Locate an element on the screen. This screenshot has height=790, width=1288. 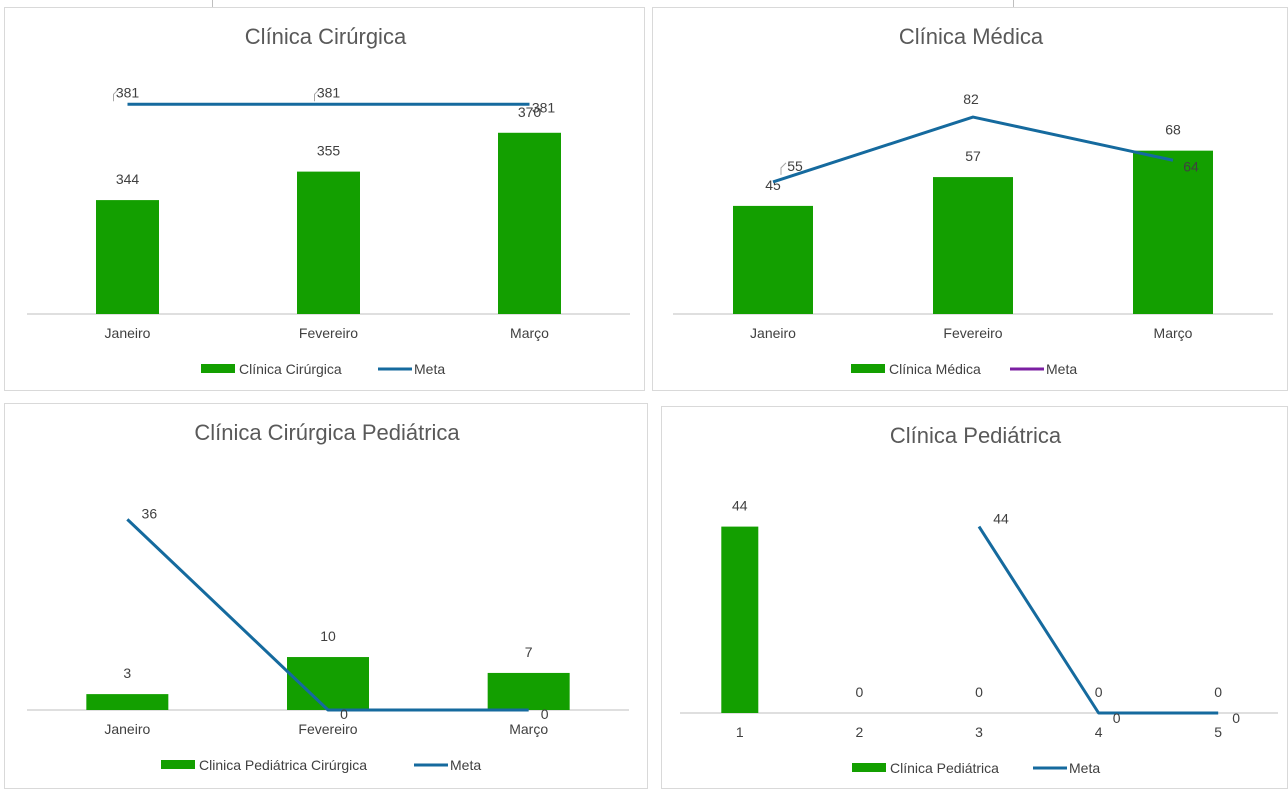
chart2-bar-label-2: 10 is located at coordinates (328, 636).